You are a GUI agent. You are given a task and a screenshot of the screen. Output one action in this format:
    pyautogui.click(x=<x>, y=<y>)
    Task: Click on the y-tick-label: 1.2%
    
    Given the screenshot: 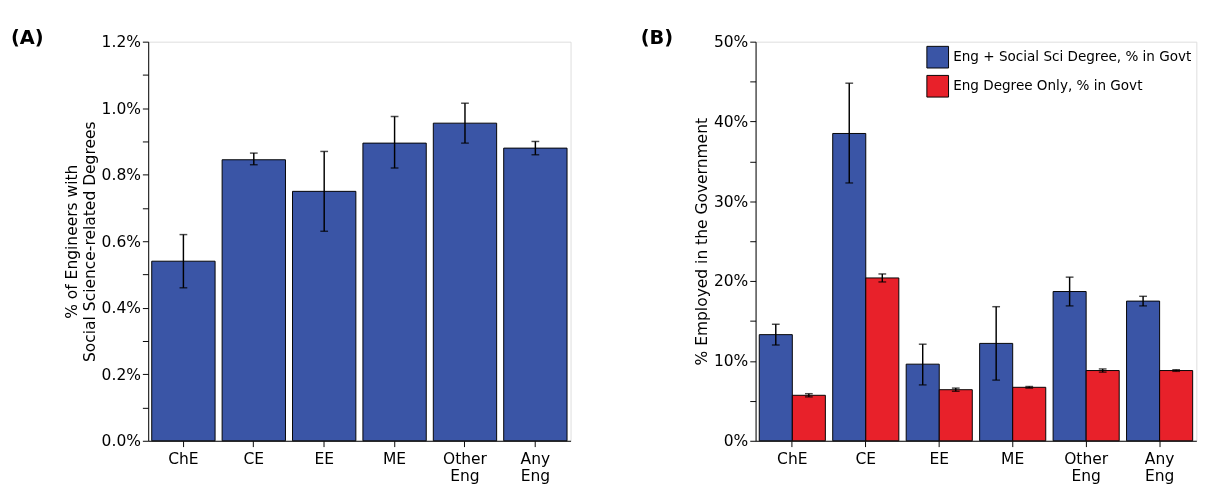 What is the action you would take?
    pyautogui.click(x=121, y=42)
    